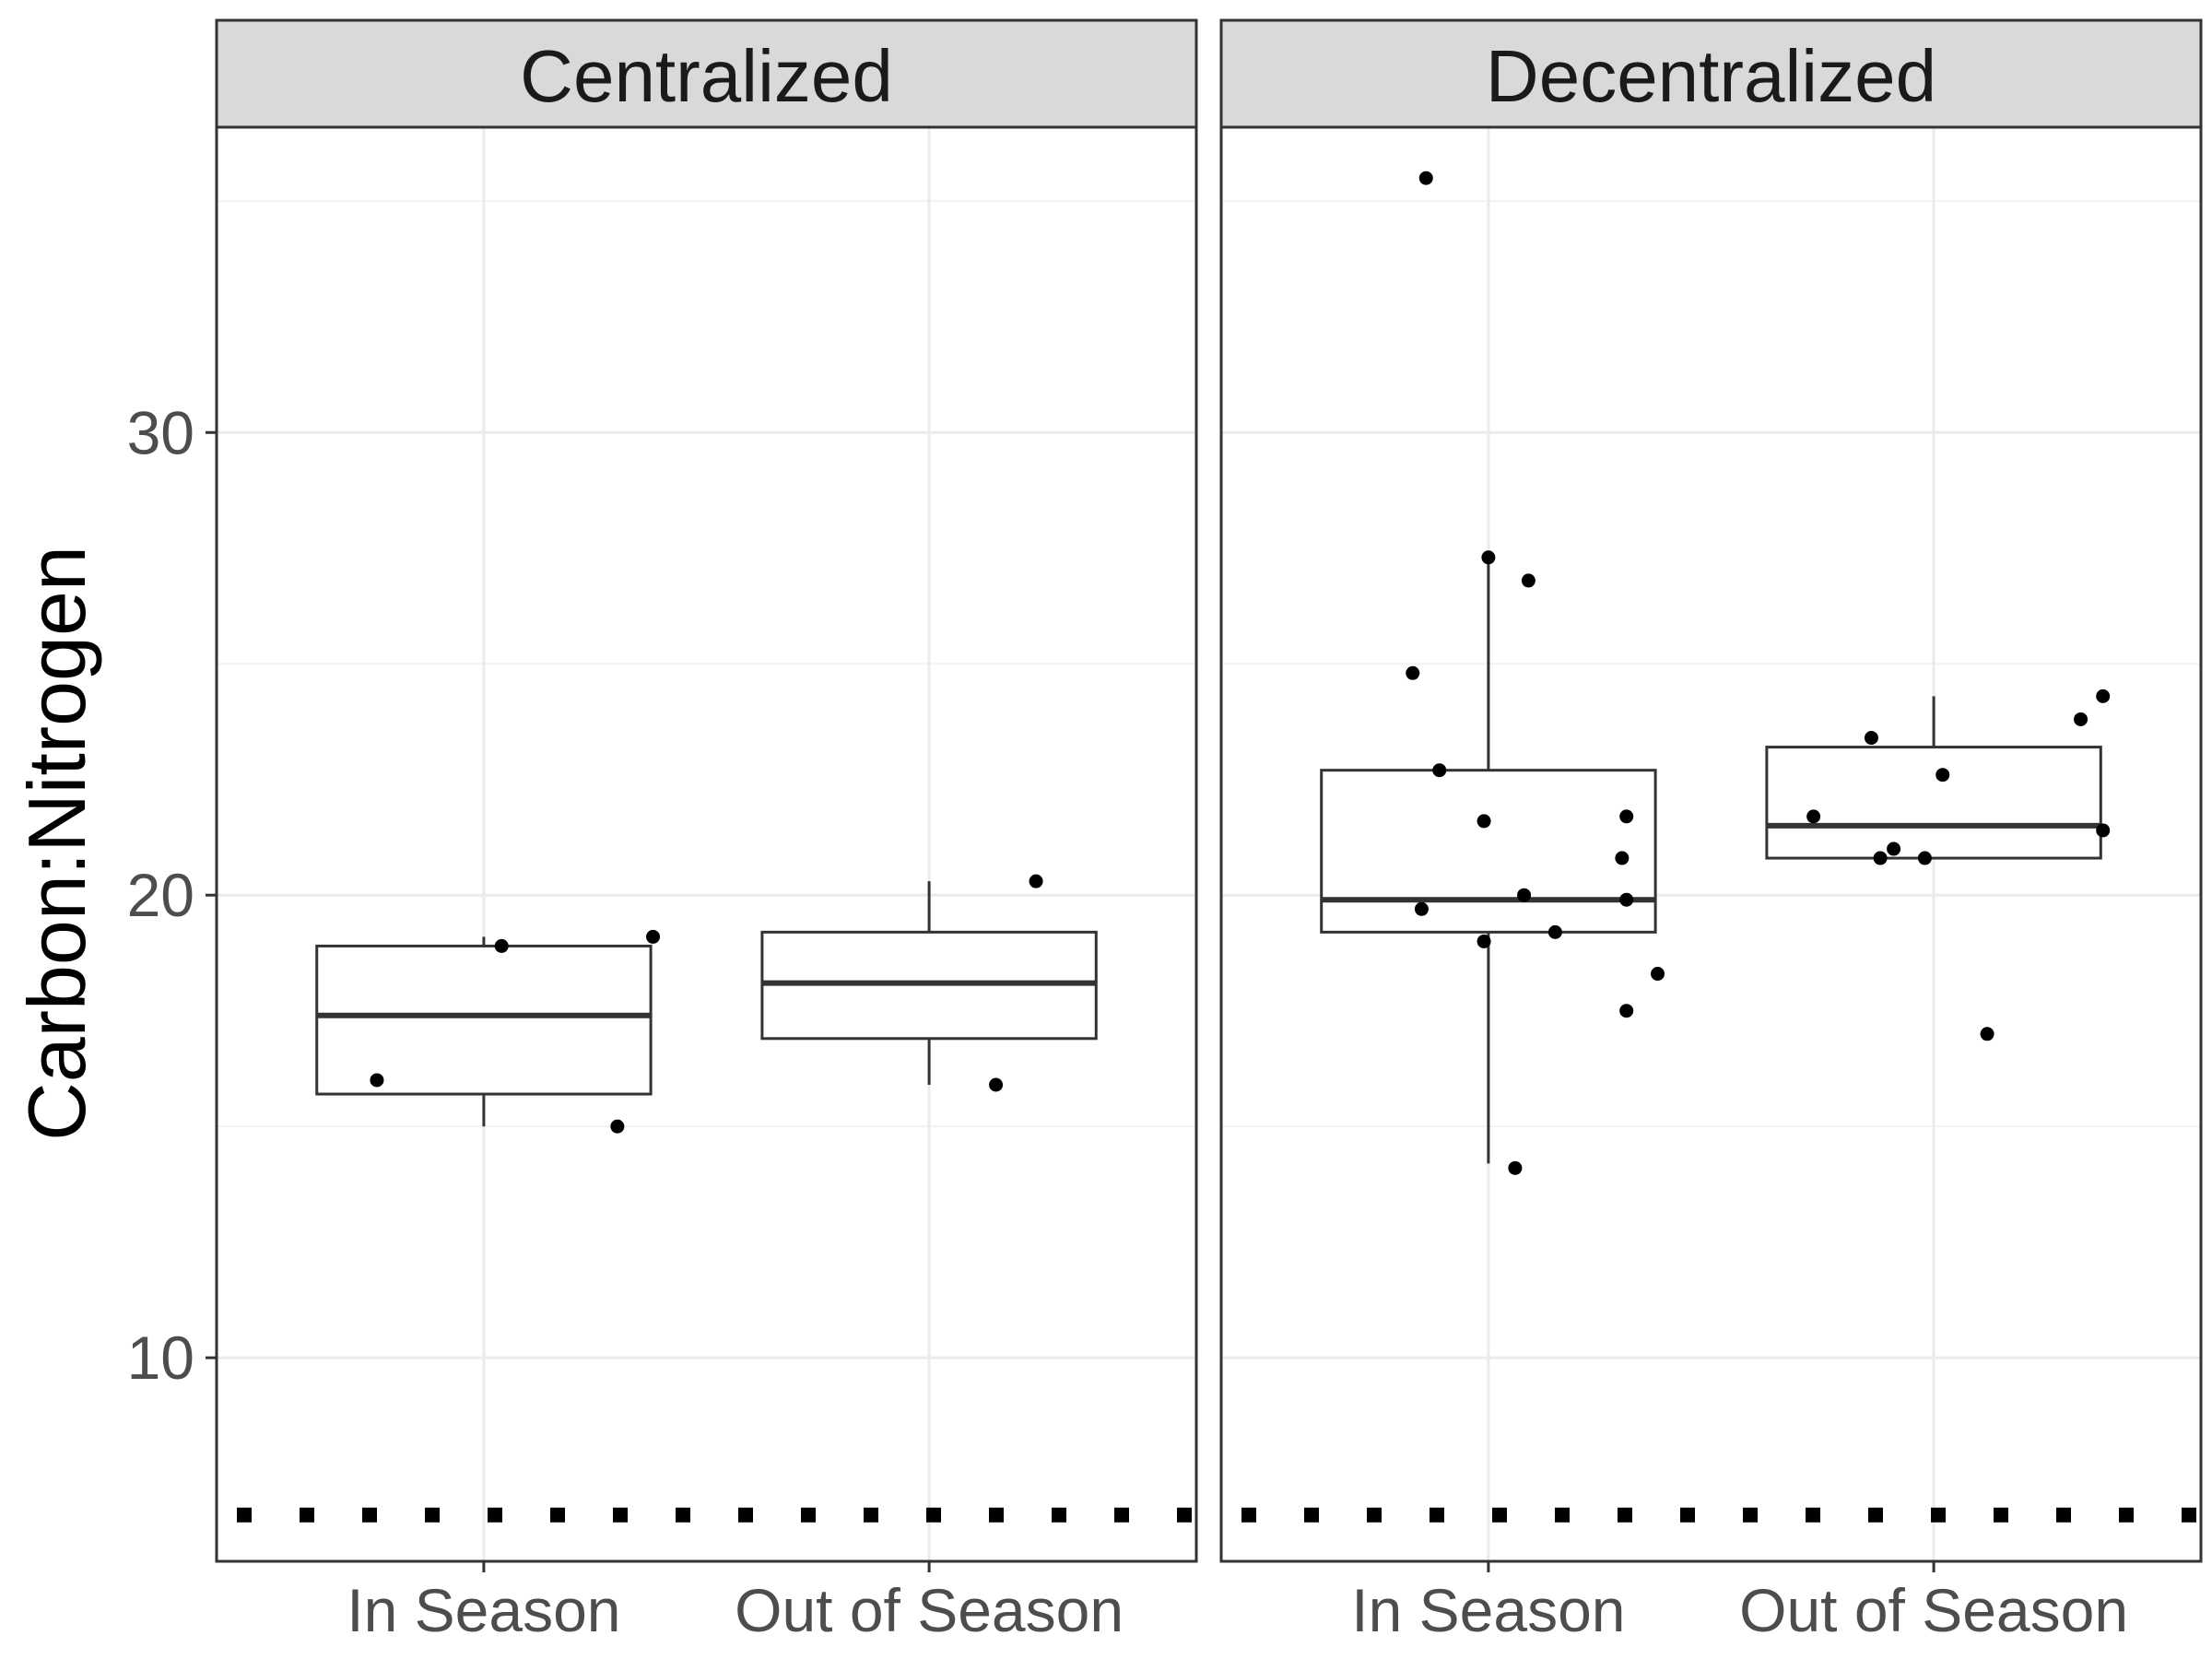  I want to click on y-tick-label: 30, so click(160, 432).